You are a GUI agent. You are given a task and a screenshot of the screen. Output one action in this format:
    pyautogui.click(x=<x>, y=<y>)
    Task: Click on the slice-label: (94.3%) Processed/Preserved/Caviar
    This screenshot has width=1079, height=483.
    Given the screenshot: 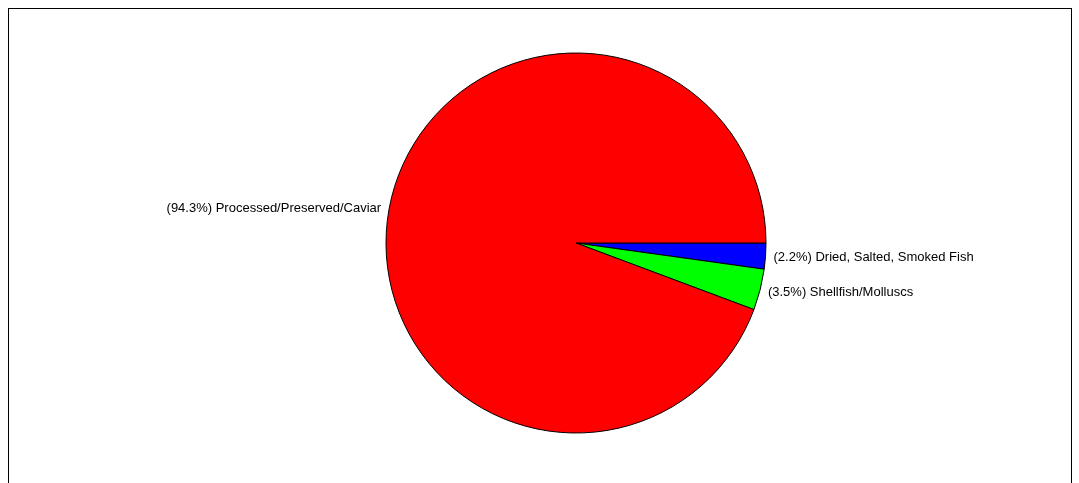 What is the action you would take?
    pyautogui.click(x=274, y=208)
    